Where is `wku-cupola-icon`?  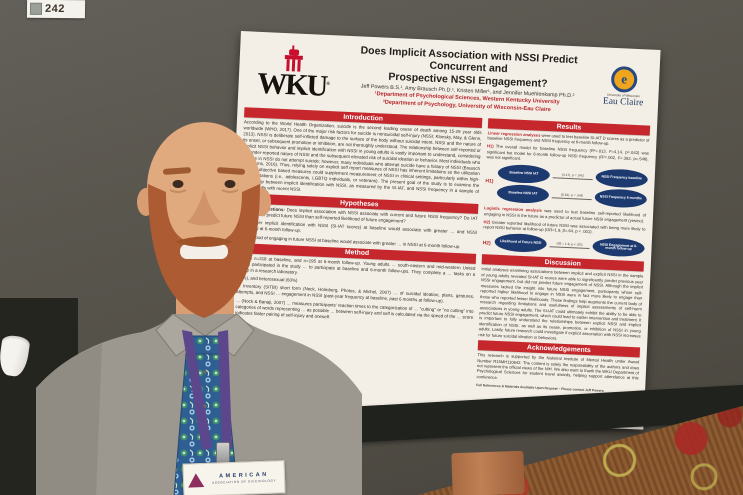
wku-cupola-icon is located at coordinates (293, 58).